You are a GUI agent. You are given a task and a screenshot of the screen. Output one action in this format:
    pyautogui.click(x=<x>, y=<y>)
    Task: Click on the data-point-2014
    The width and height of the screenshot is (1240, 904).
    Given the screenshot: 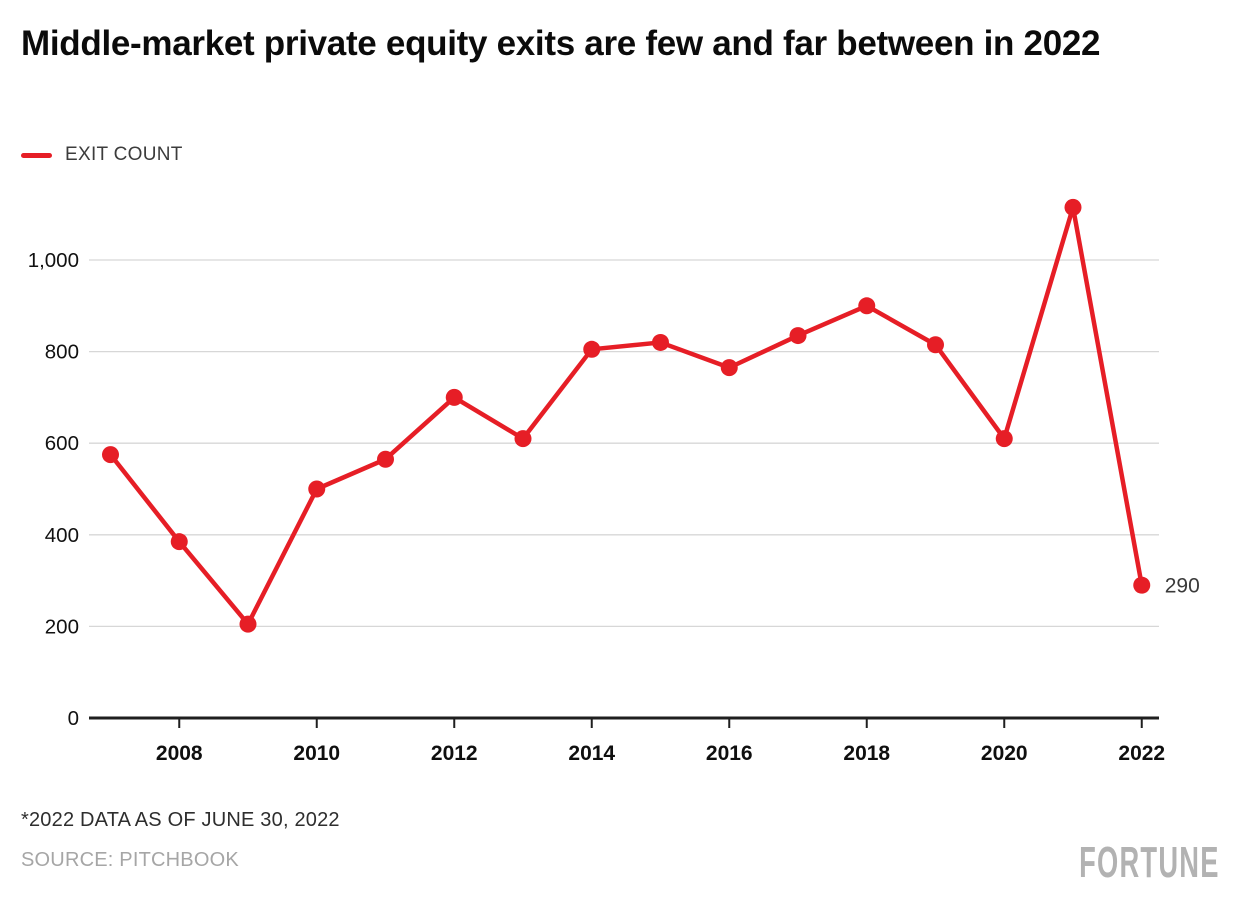 What is the action you would take?
    pyautogui.click(x=592, y=349)
    